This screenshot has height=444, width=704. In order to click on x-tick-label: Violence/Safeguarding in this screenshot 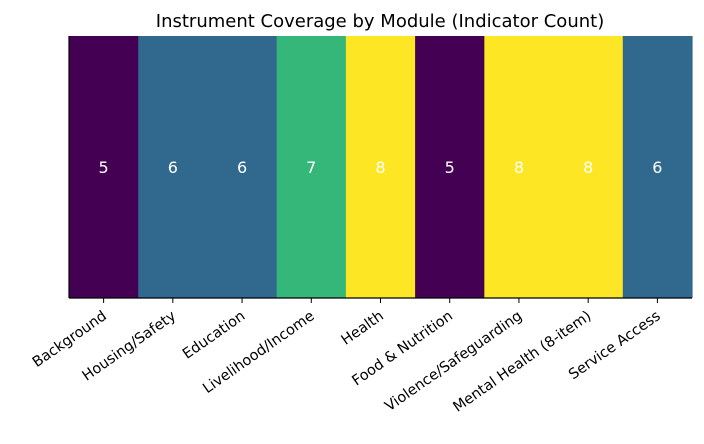, I will do `click(453, 361)`.